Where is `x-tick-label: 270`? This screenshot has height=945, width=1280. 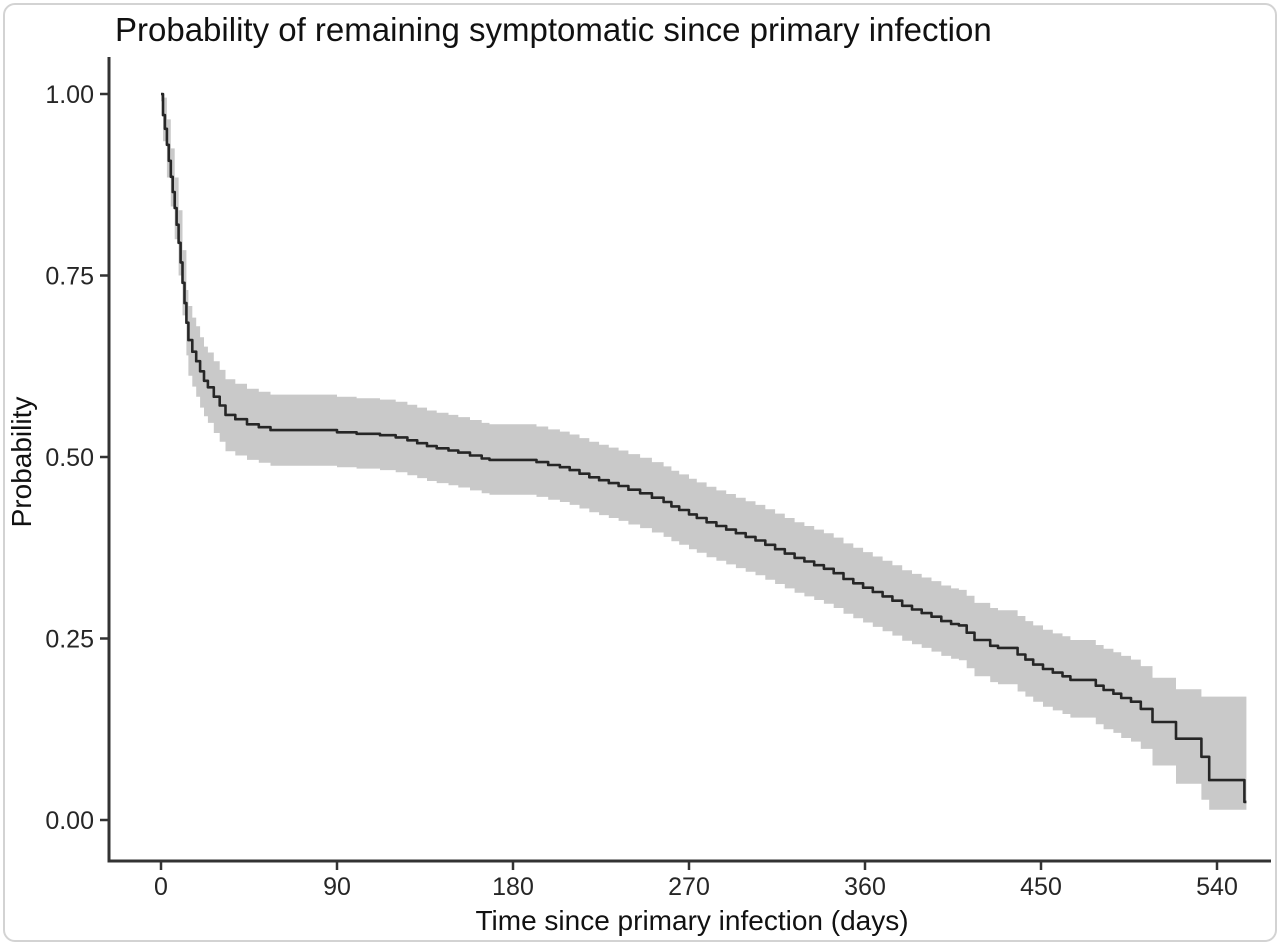
x-tick-label: 270 is located at coordinates (689, 887).